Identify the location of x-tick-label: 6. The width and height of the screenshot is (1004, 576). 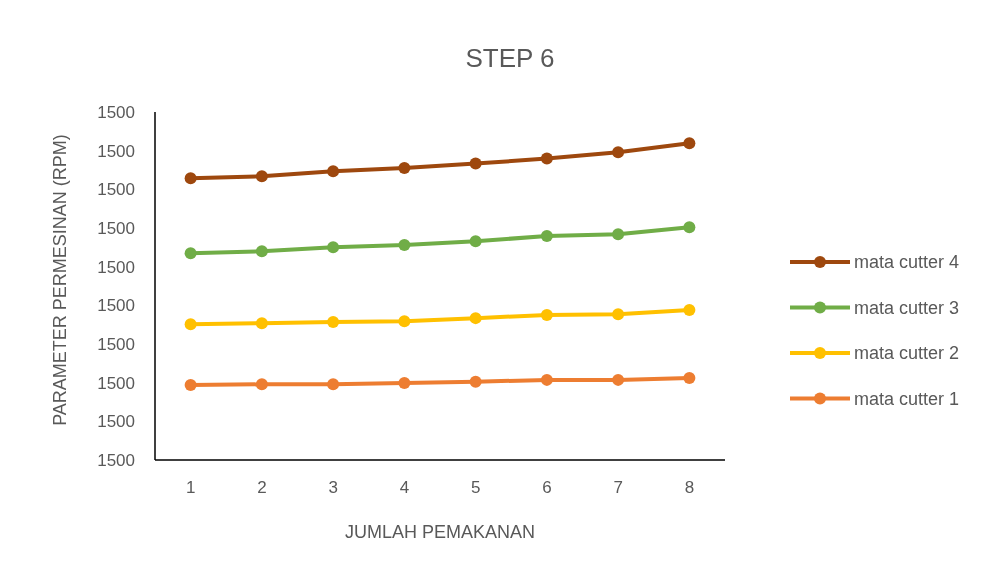
(547, 487).